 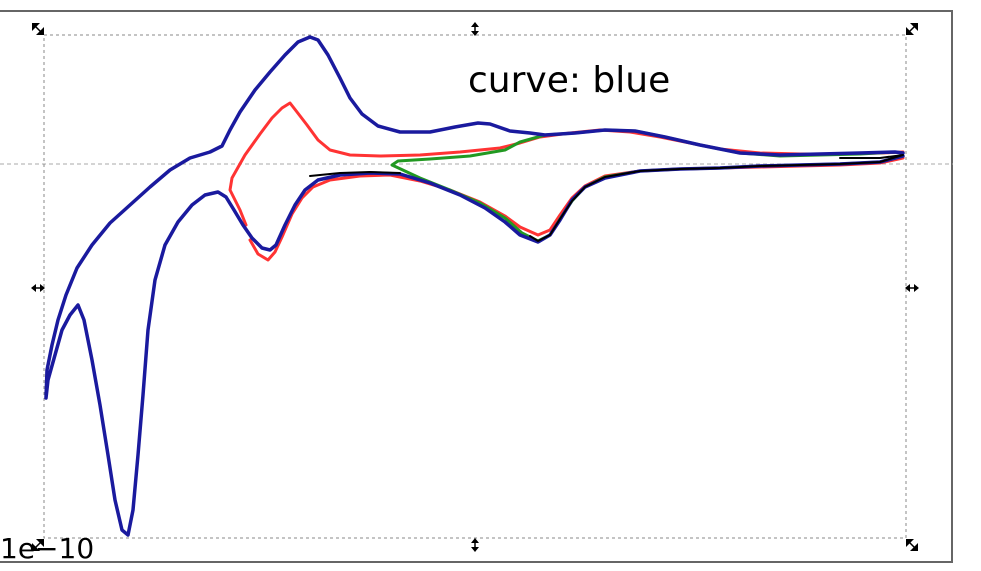 What do you see at coordinates (912, 29) in the screenshot?
I see `resize-ne-icon` at bounding box center [912, 29].